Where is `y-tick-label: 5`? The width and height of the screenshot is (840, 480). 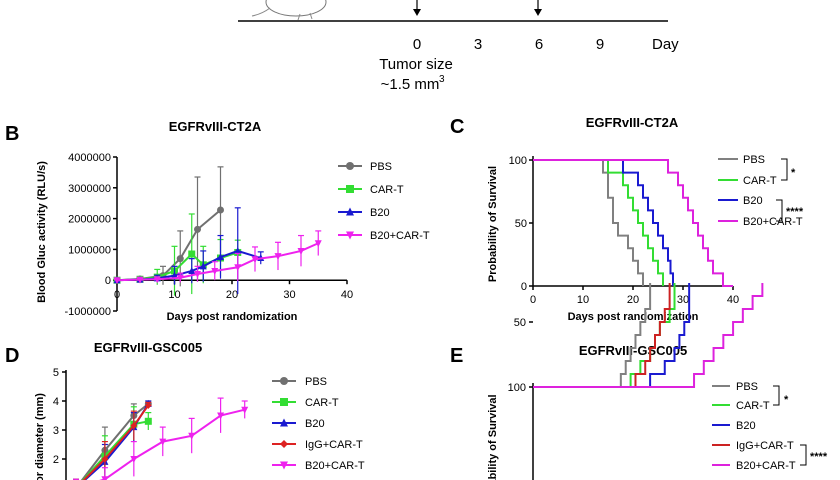 y-tick-label: 5 is located at coordinates (56, 373).